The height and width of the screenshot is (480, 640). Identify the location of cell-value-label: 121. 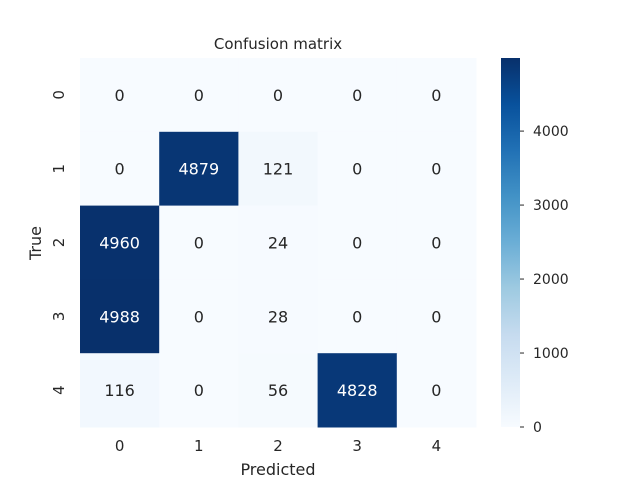
(278, 169).